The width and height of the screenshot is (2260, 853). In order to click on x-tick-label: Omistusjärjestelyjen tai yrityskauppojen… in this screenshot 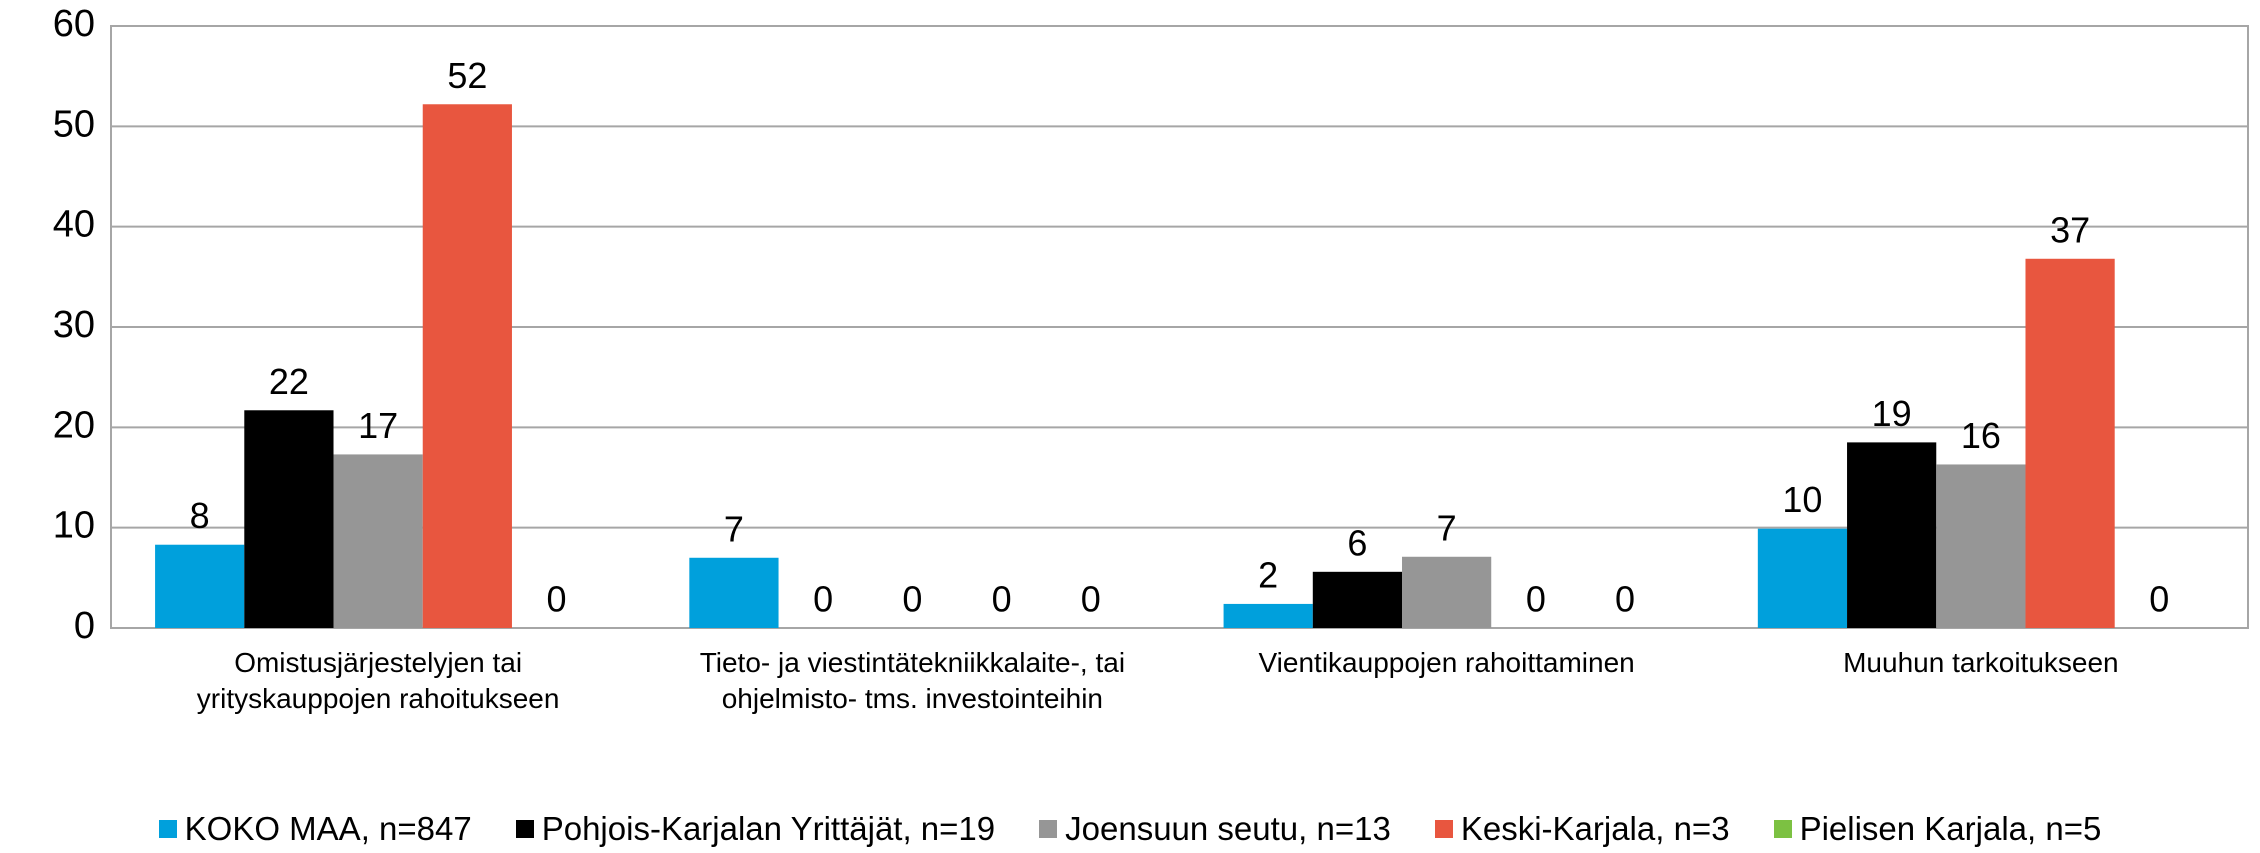, I will do `click(378, 680)`.